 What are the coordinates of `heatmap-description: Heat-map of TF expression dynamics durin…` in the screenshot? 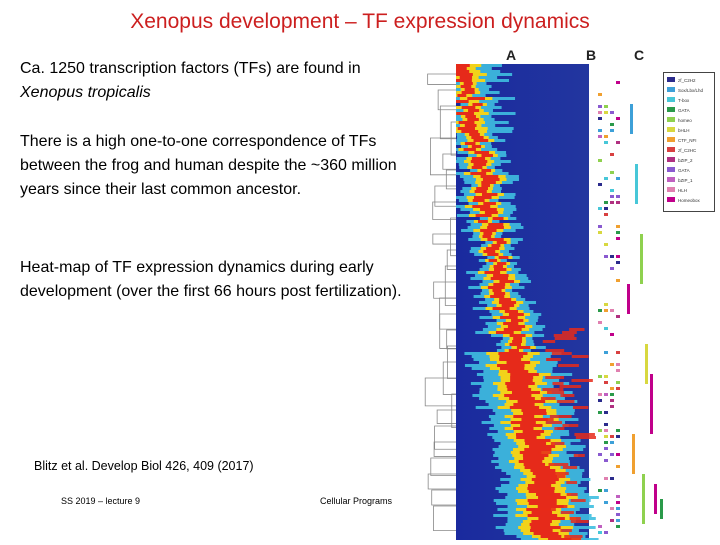 It's located at (211, 279).